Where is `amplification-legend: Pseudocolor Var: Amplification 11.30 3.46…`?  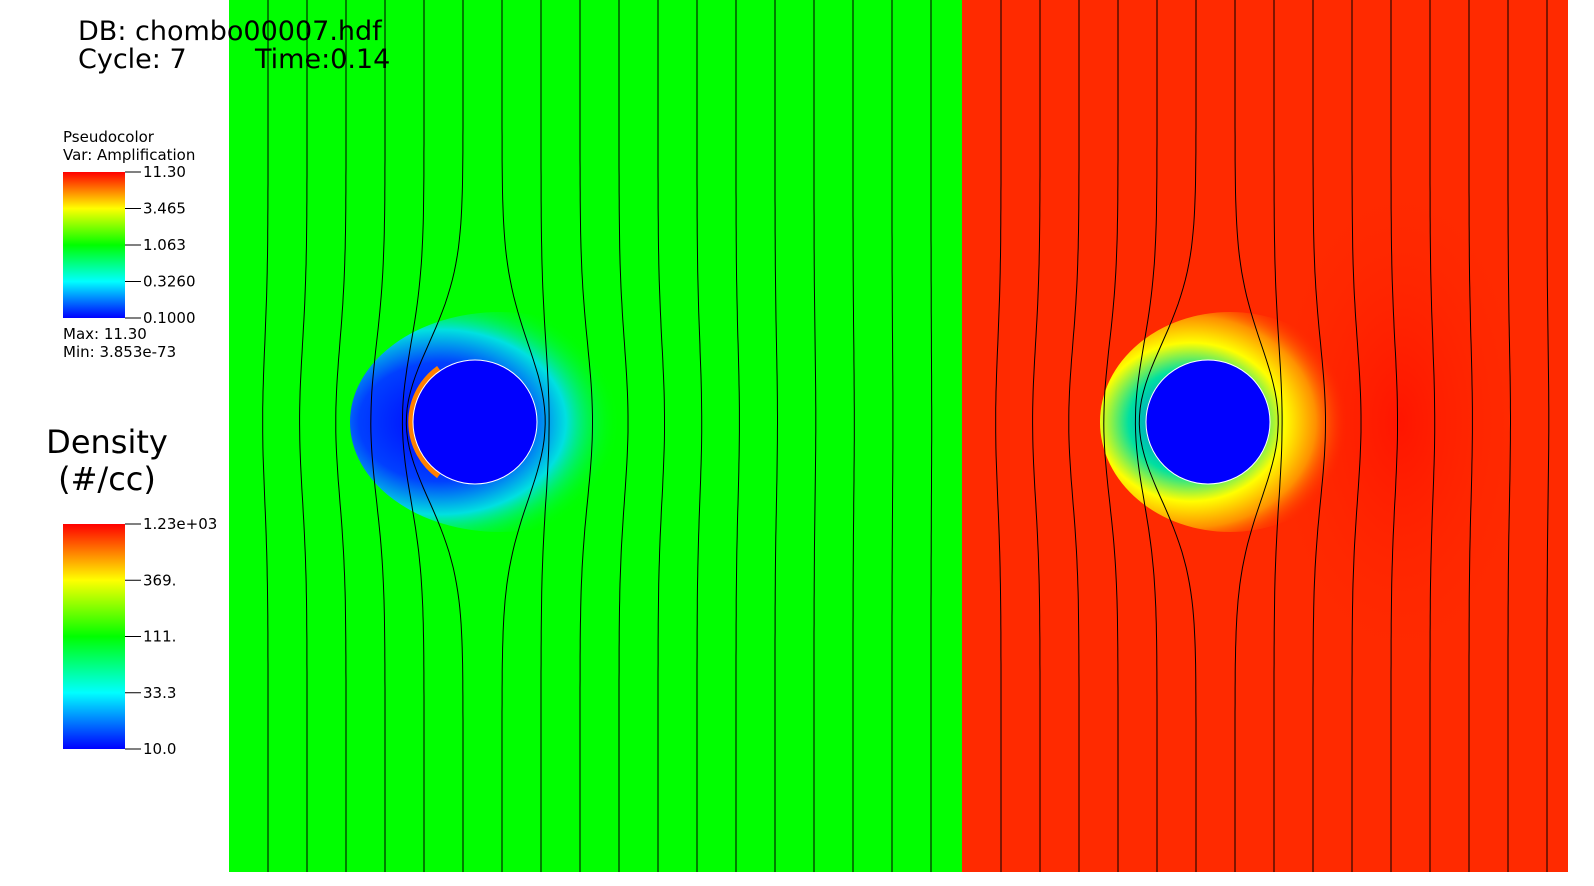 amplification-legend: Pseudocolor Var: Amplification 11.30 3.46… is located at coordinates (129, 244).